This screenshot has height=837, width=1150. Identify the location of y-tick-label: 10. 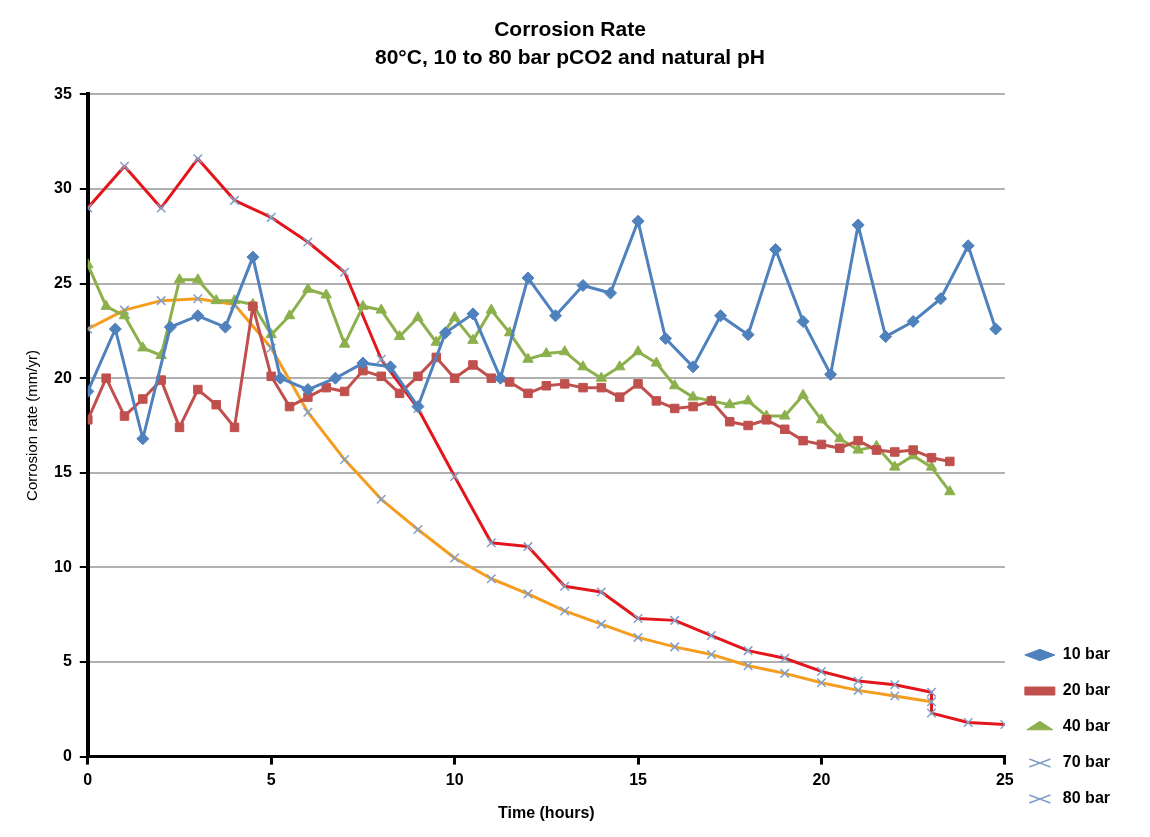
(63, 566).